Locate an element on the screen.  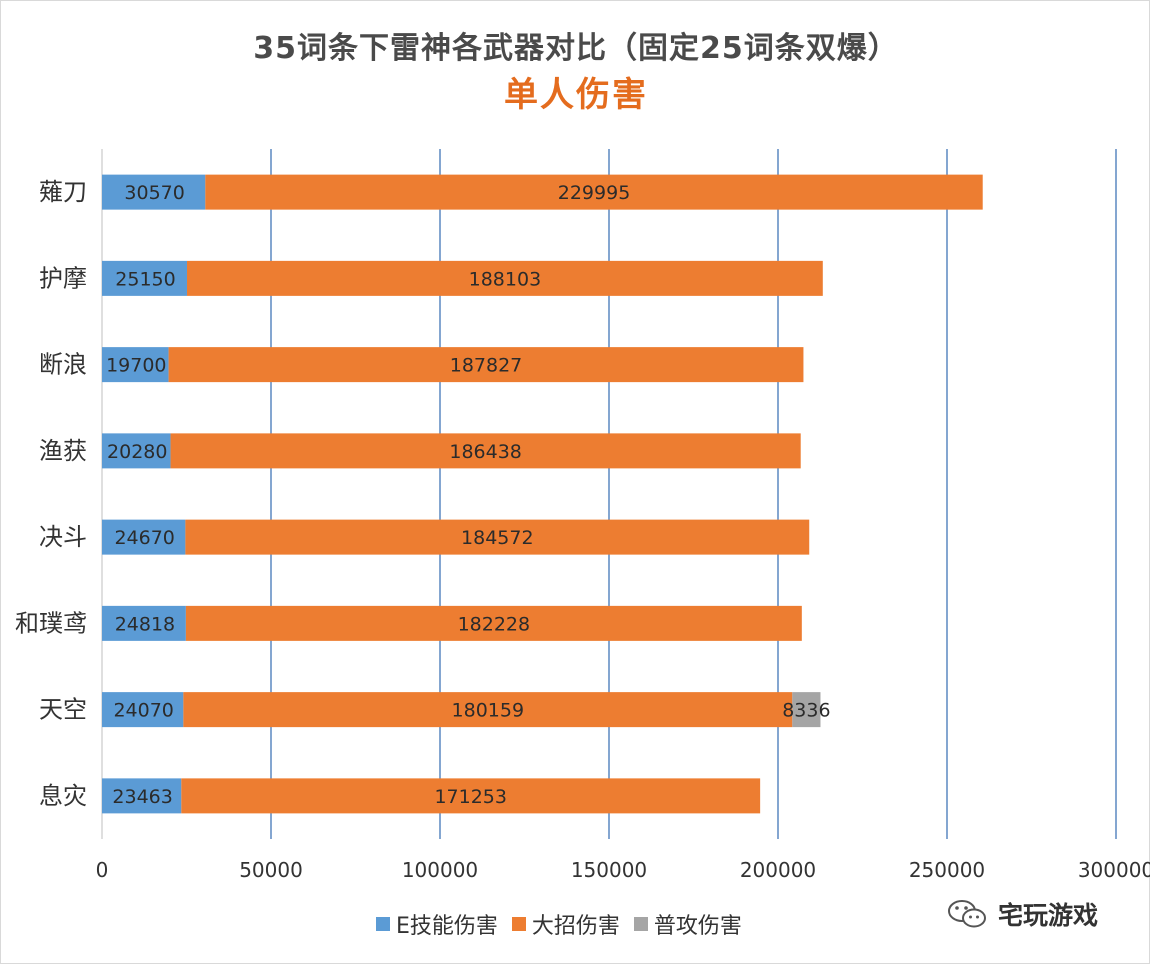
data-label: 30570 is located at coordinates (154, 193).